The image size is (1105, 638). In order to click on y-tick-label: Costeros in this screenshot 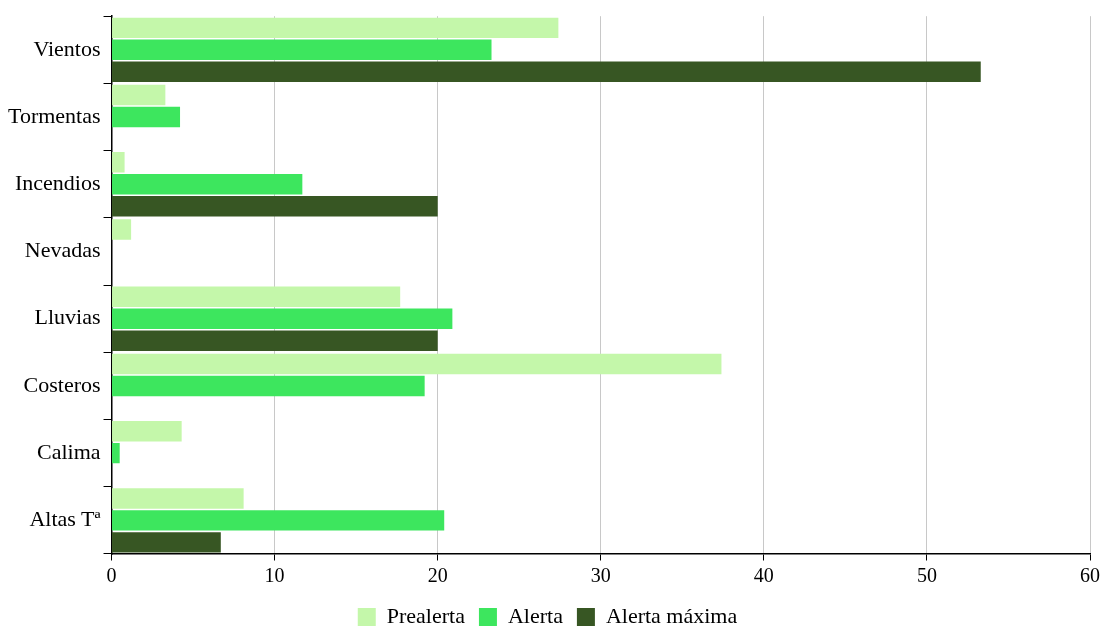, I will do `click(62, 384)`.